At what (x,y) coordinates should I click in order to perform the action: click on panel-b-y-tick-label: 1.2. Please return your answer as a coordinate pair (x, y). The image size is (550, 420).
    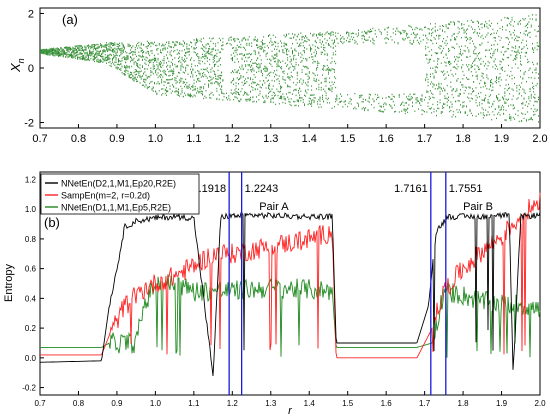
    Looking at the image, I should click on (31, 179).